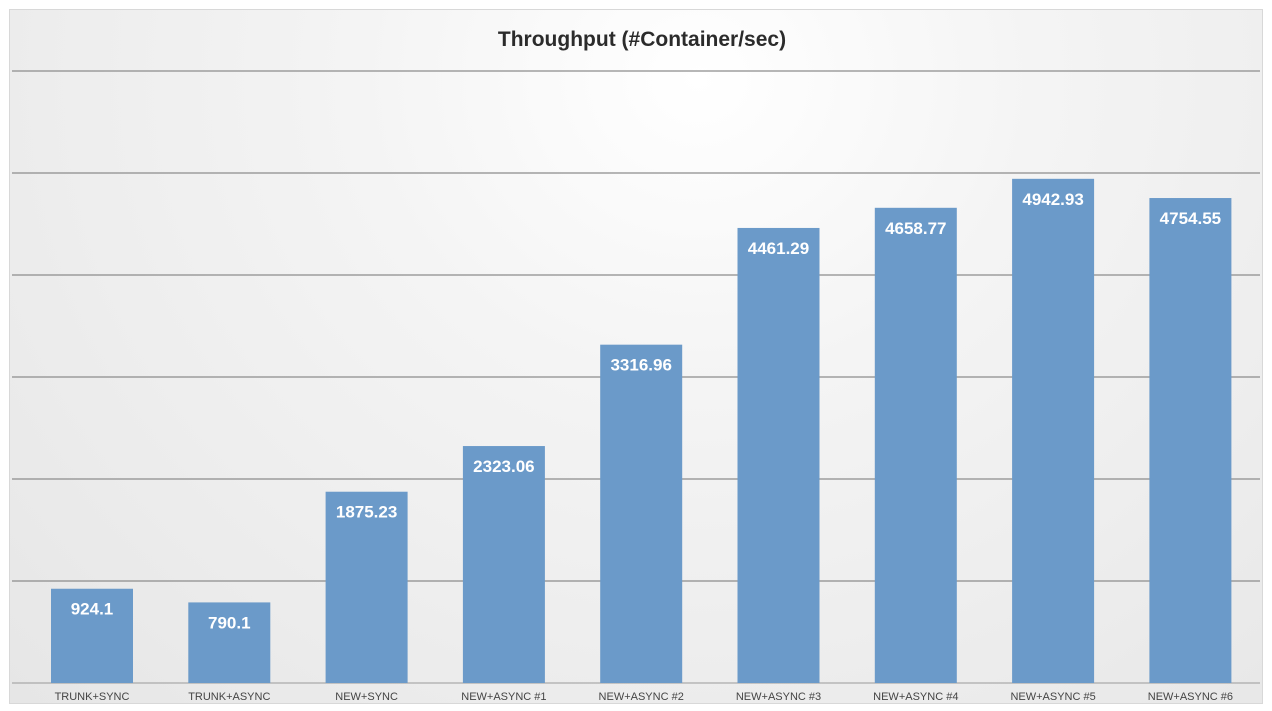 This screenshot has height=711, width=1272. Describe the element at coordinates (642, 39) in the screenshot. I see `chart-title: Throughput (#Container/sec)` at that location.